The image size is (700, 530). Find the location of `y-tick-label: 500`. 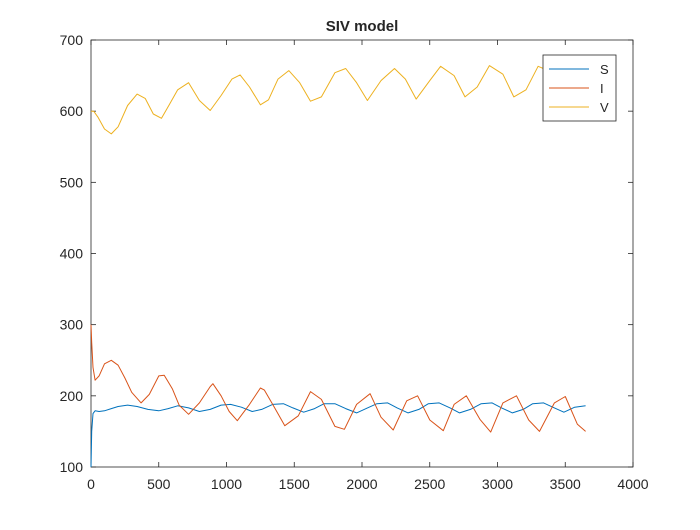

y-tick-label: 500 is located at coordinates (72, 182).